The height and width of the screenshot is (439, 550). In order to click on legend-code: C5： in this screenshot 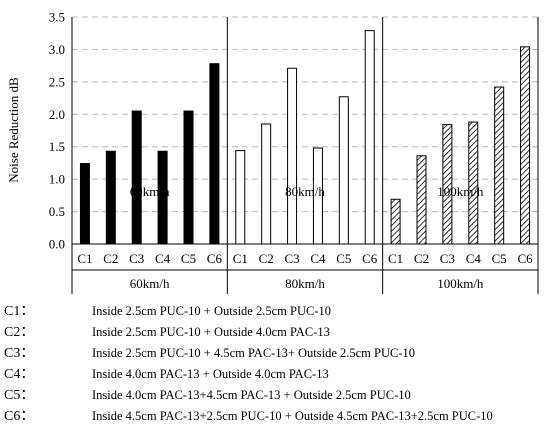, I will do `click(19, 395)`.